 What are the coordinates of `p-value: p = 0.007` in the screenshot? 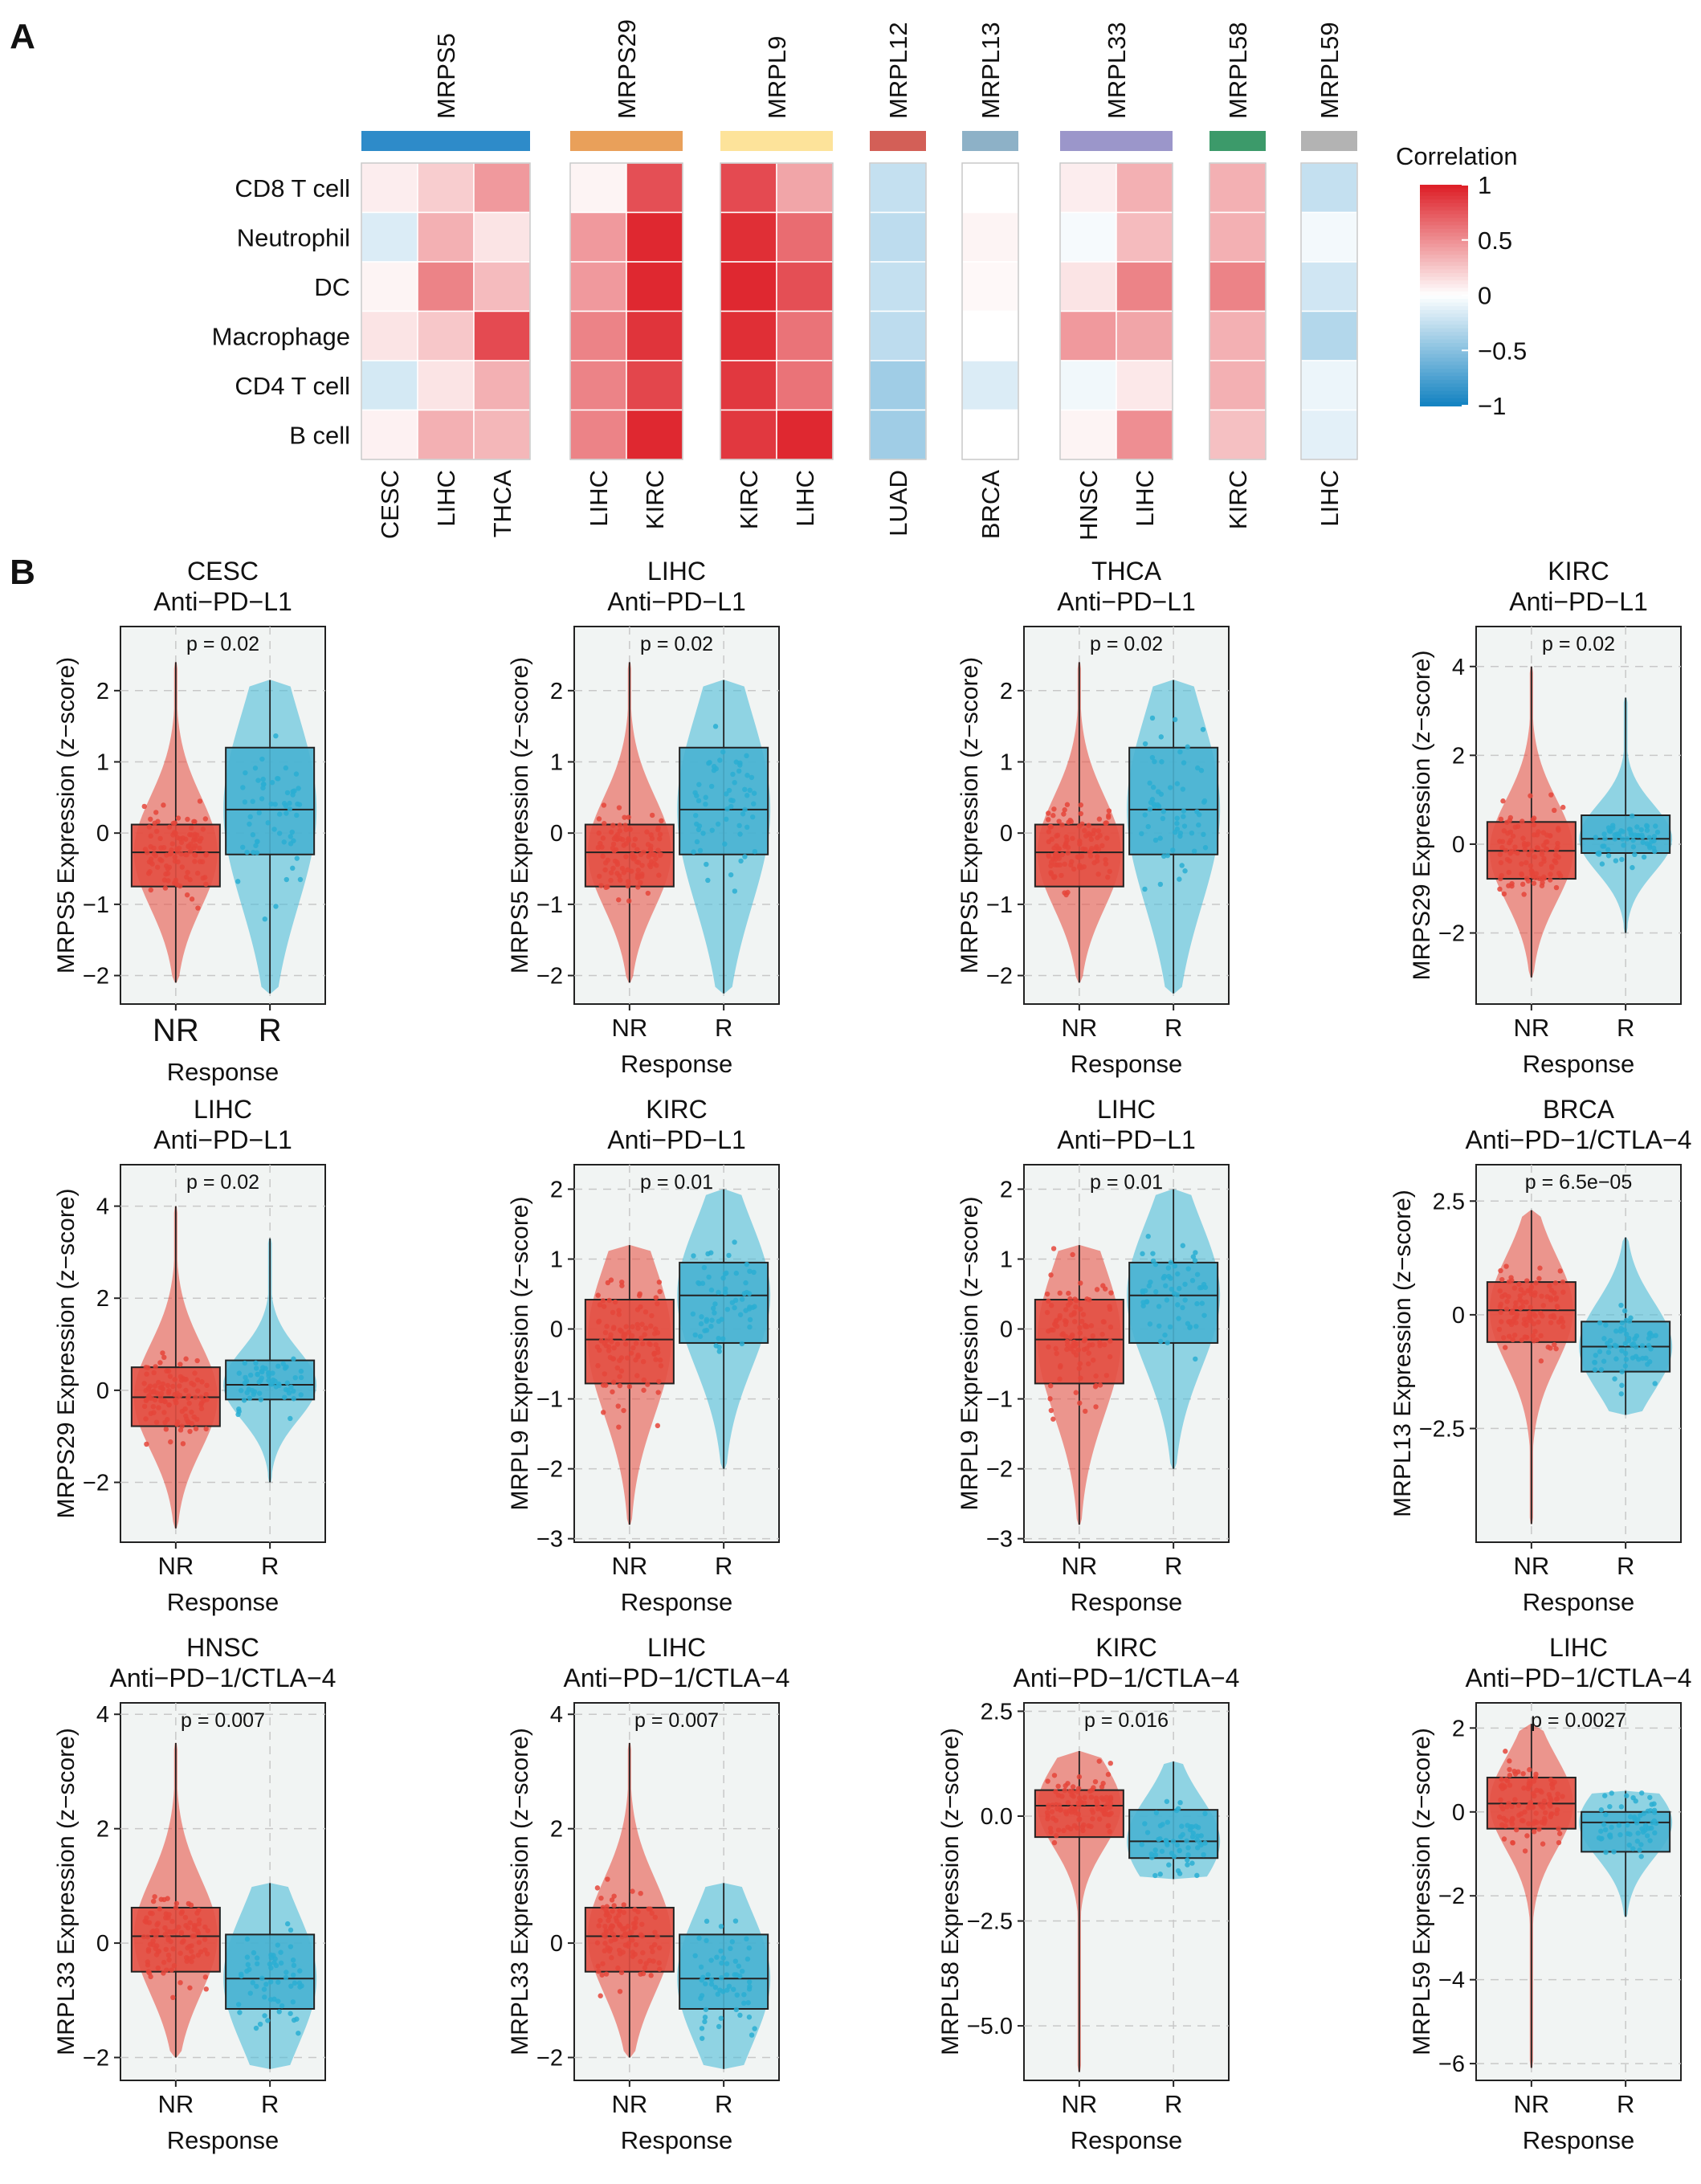 It's located at (676, 1720).